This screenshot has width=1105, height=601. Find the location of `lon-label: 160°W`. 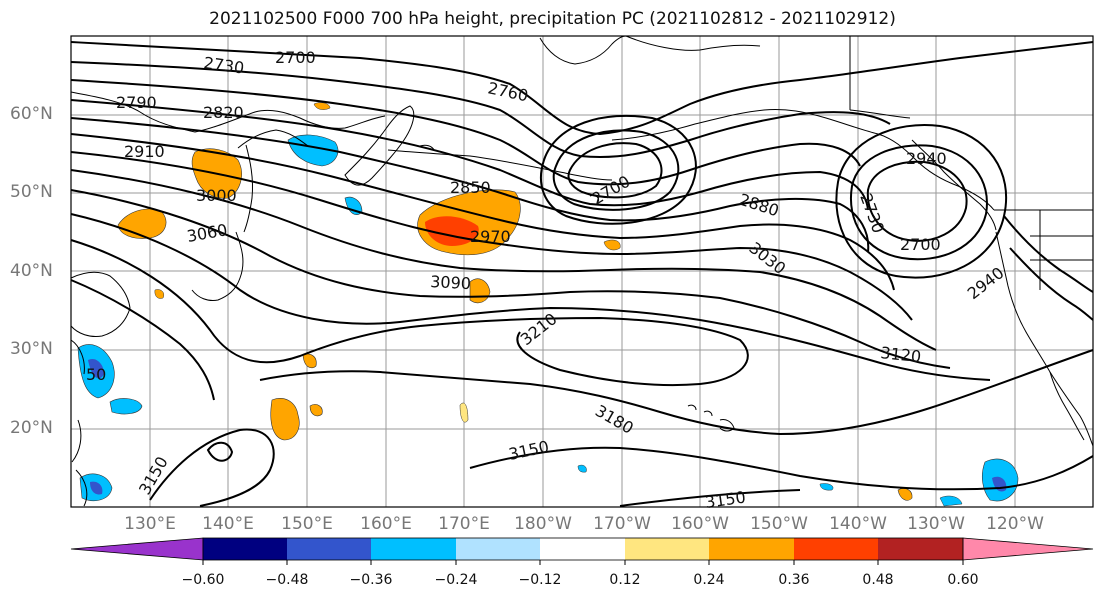

lon-label: 160°W is located at coordinates (700, 524).